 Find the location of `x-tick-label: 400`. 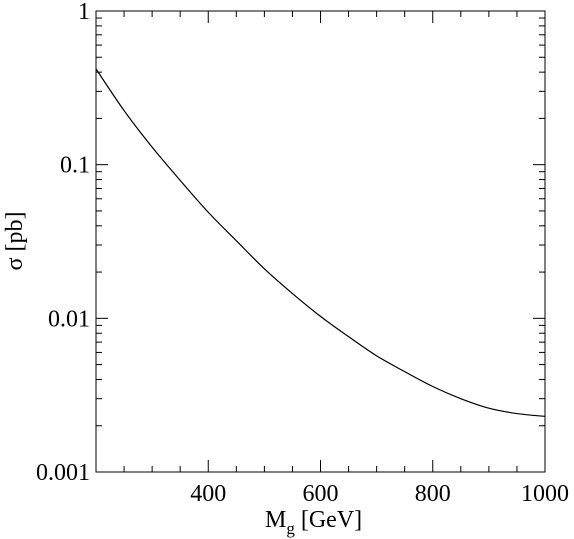

x-tick-label: 400 is located at coordinates (208, 494).